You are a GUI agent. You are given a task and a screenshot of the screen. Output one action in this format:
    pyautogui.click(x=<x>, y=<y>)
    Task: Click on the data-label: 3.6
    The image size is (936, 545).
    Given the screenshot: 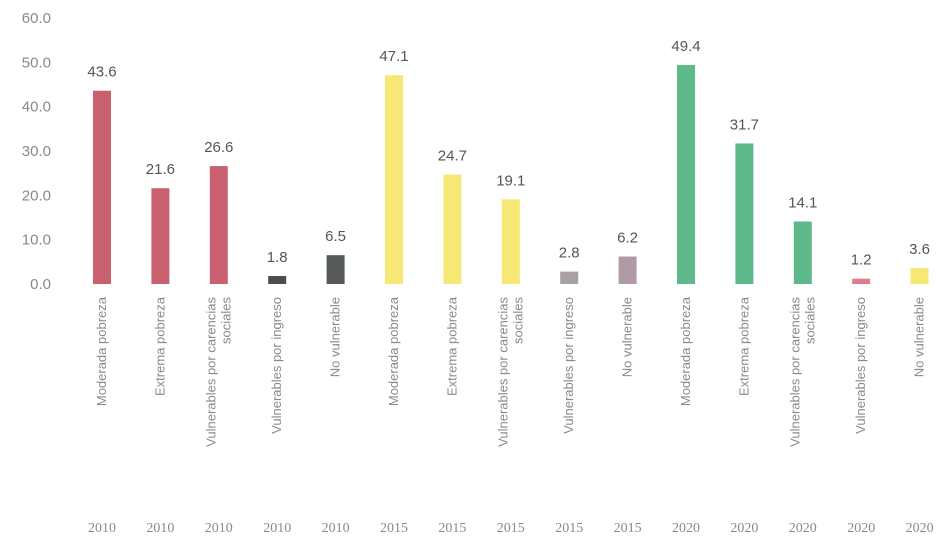 What is the action you would take?
    pyautogui.click(x=919, y=249)
    